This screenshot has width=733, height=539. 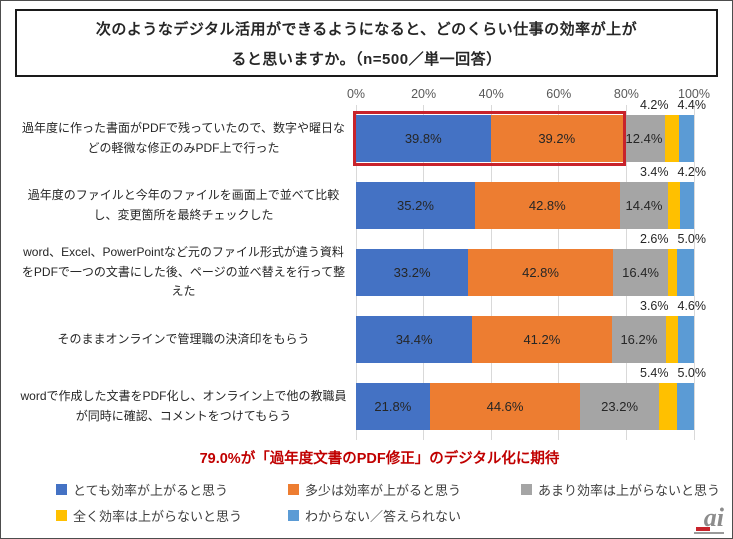 What do you see at coordinates (654, 373) in the screenshot?
I see `segment-value-label: 5.4%` at bounding box center [654, 373].